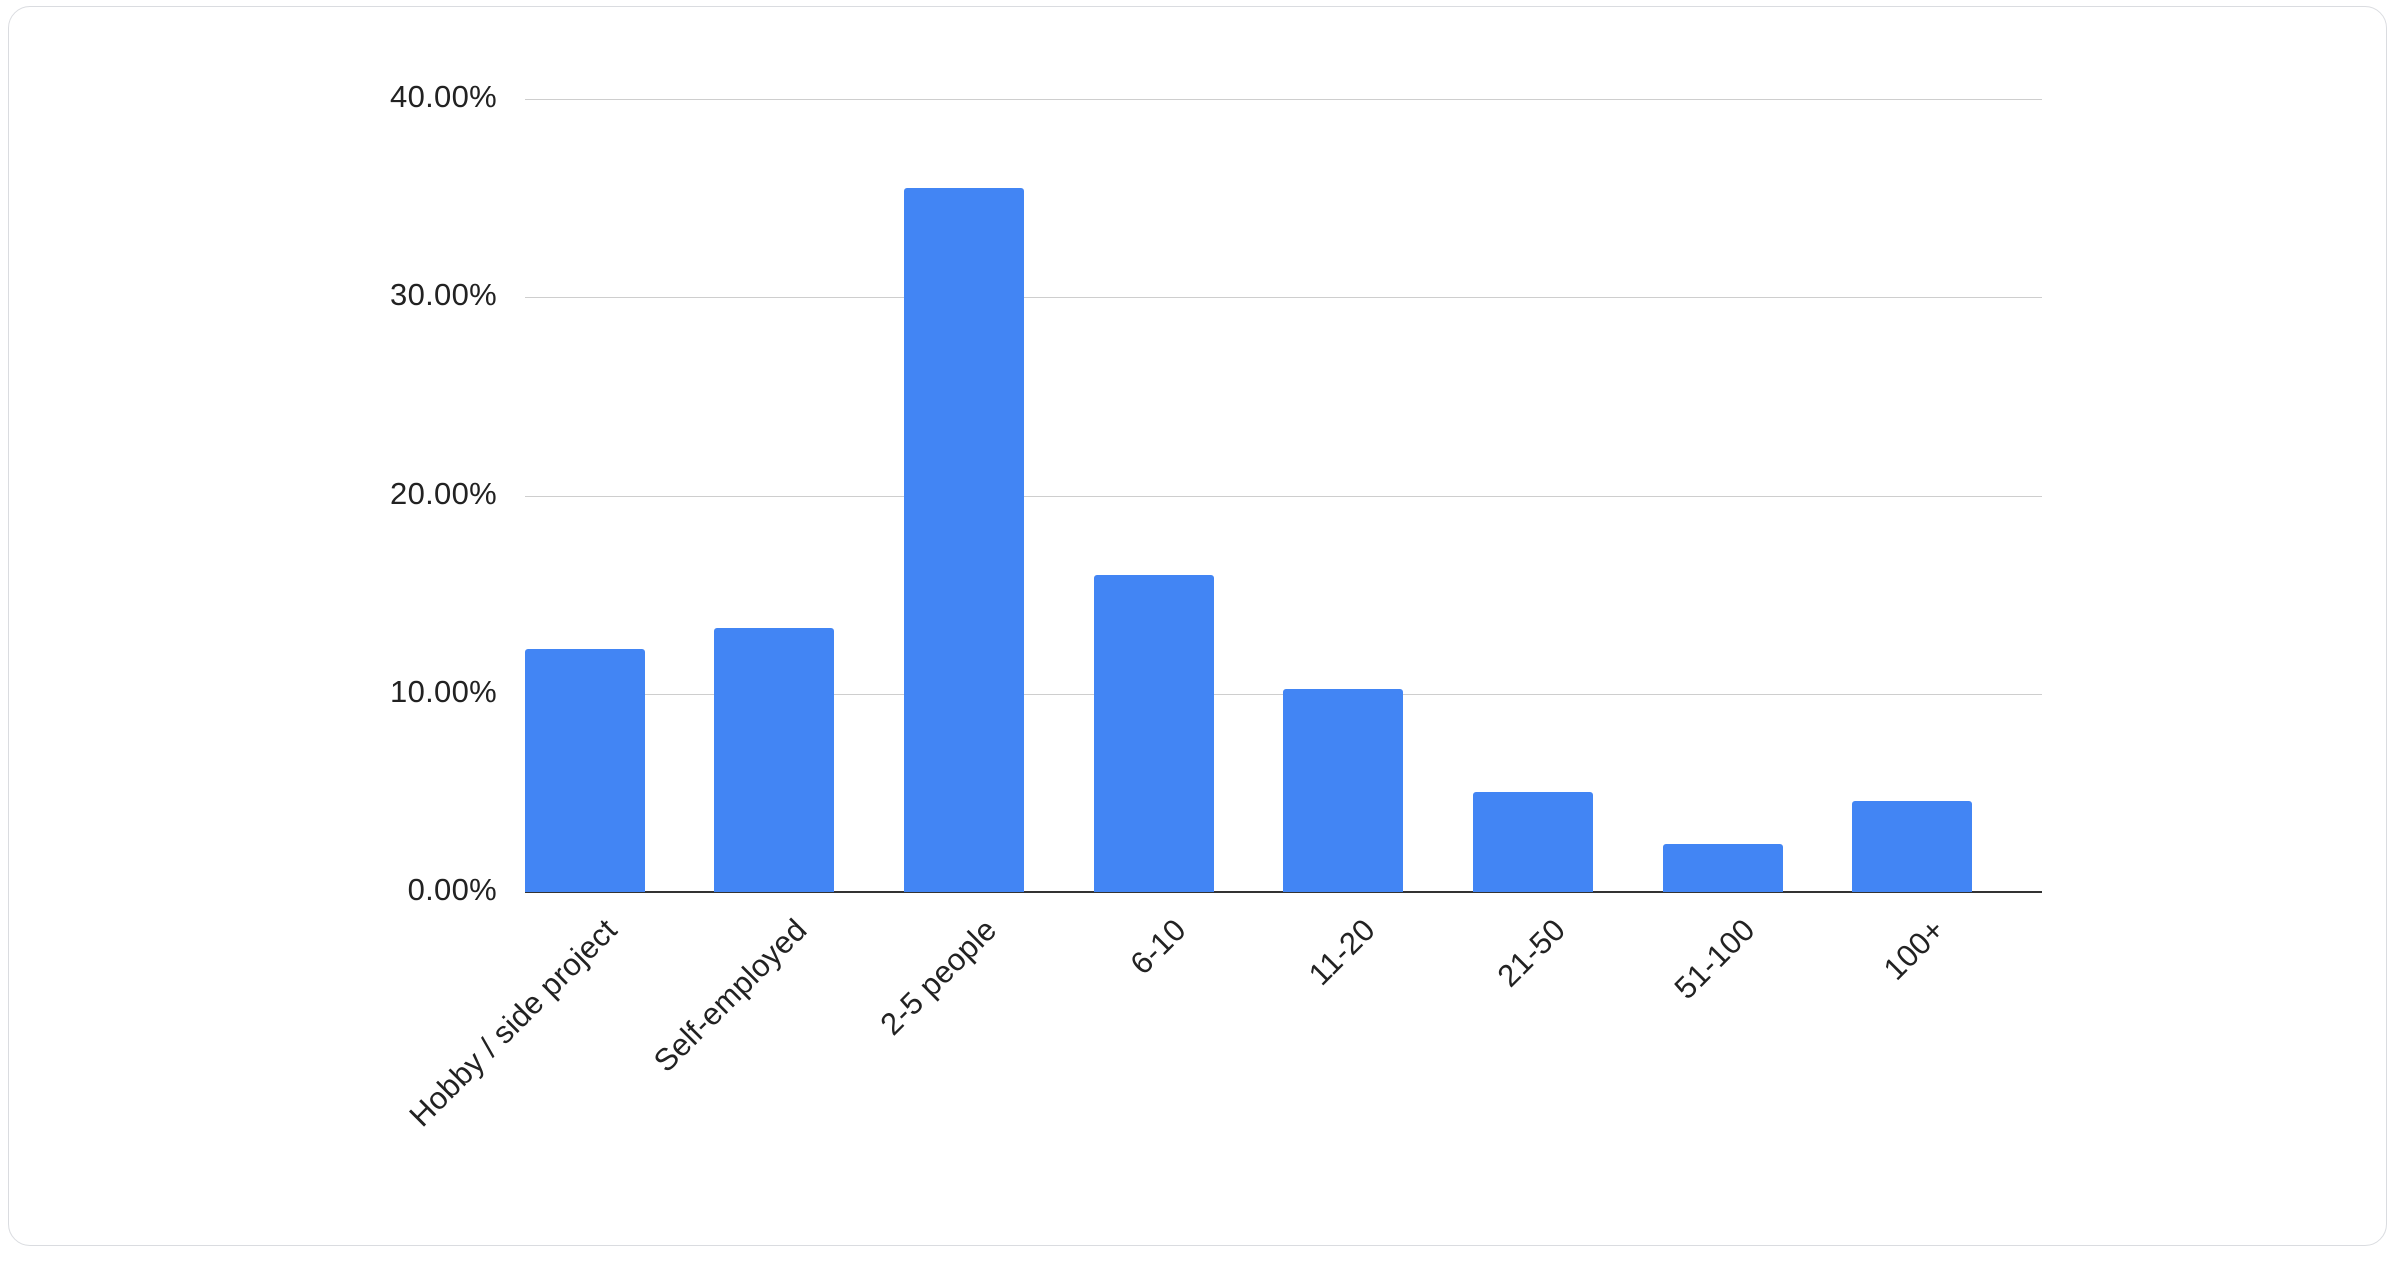 This screenshot has width=2400, height=1263. What do you see at coordinates (1158, 947) in the screenshot?
I see `x-axis-tick-label: 6-10` at bounding box center [1158, 947].